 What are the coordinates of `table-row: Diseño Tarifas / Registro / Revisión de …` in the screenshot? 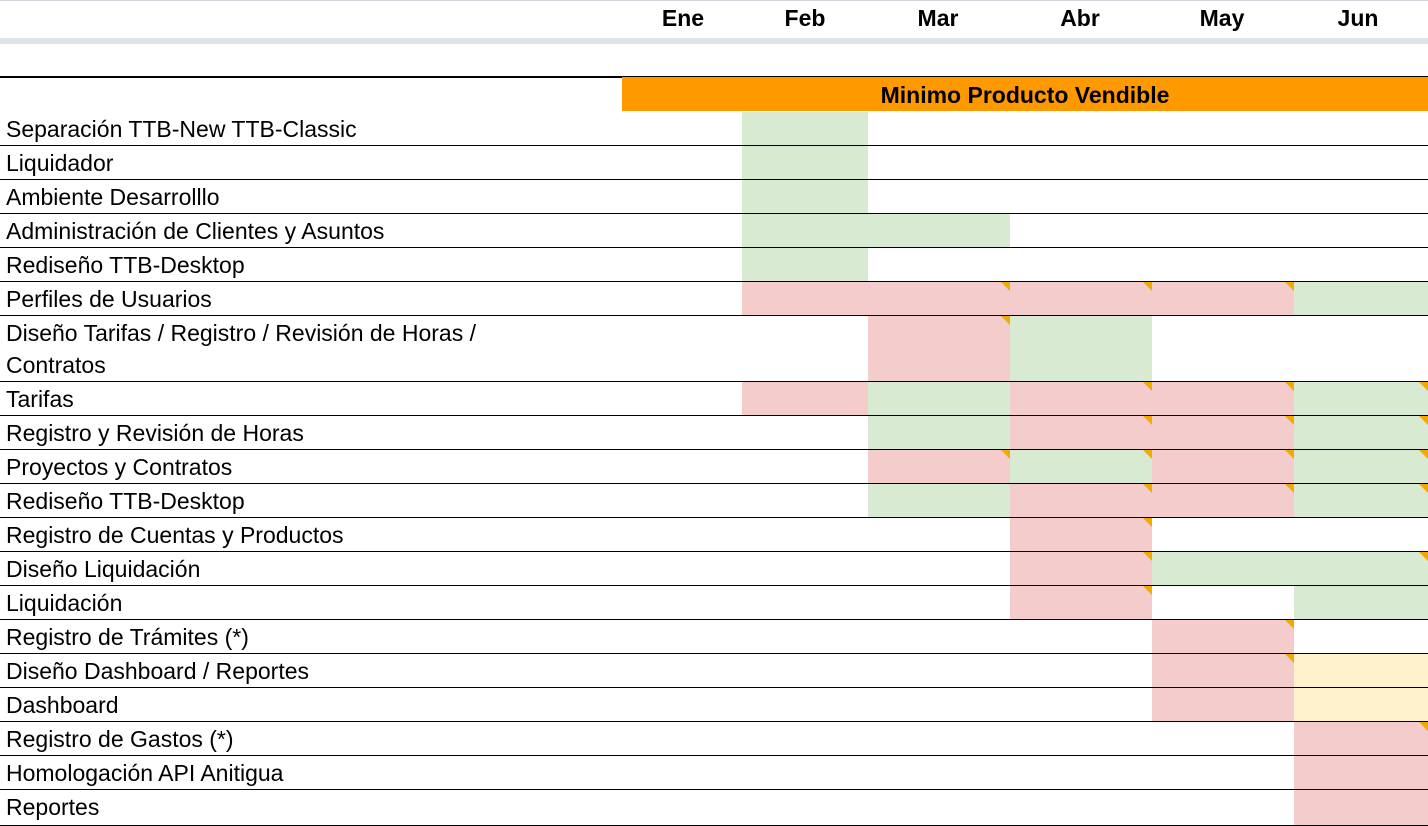 It's located at (714, 349).